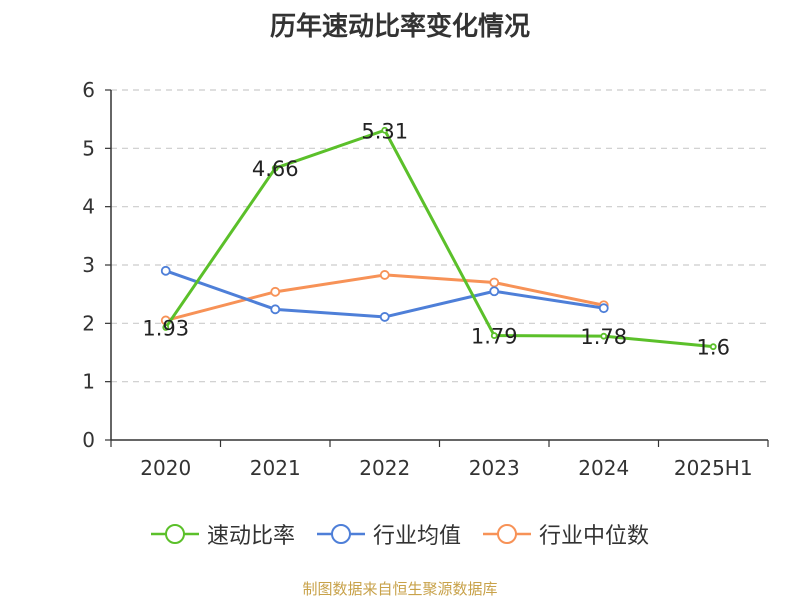 Image resolution: width=800 pixels, height=600 pixels. What do you see at coordinates (88, 90) in the screenshot?
I see `y-tick-label: 6` at bounding box center [88, 90].